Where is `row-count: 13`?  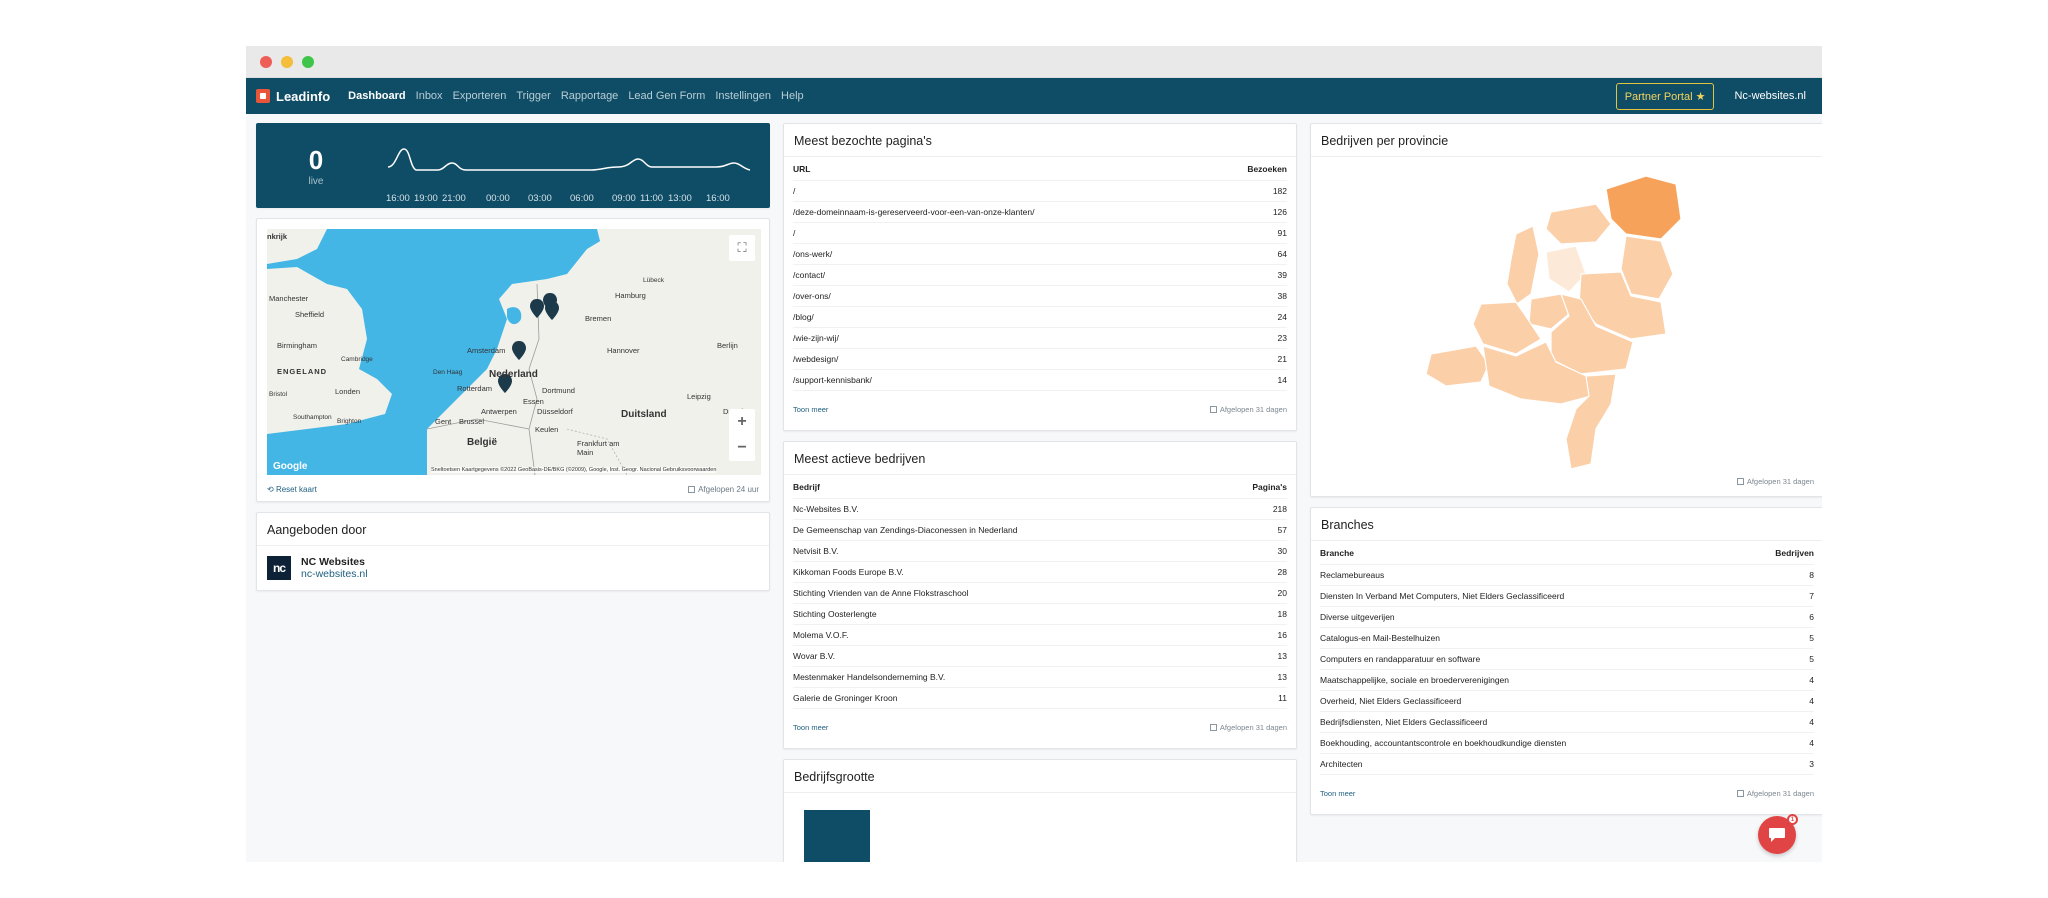 row-count: 13 is located at coordinates (1282, 656).